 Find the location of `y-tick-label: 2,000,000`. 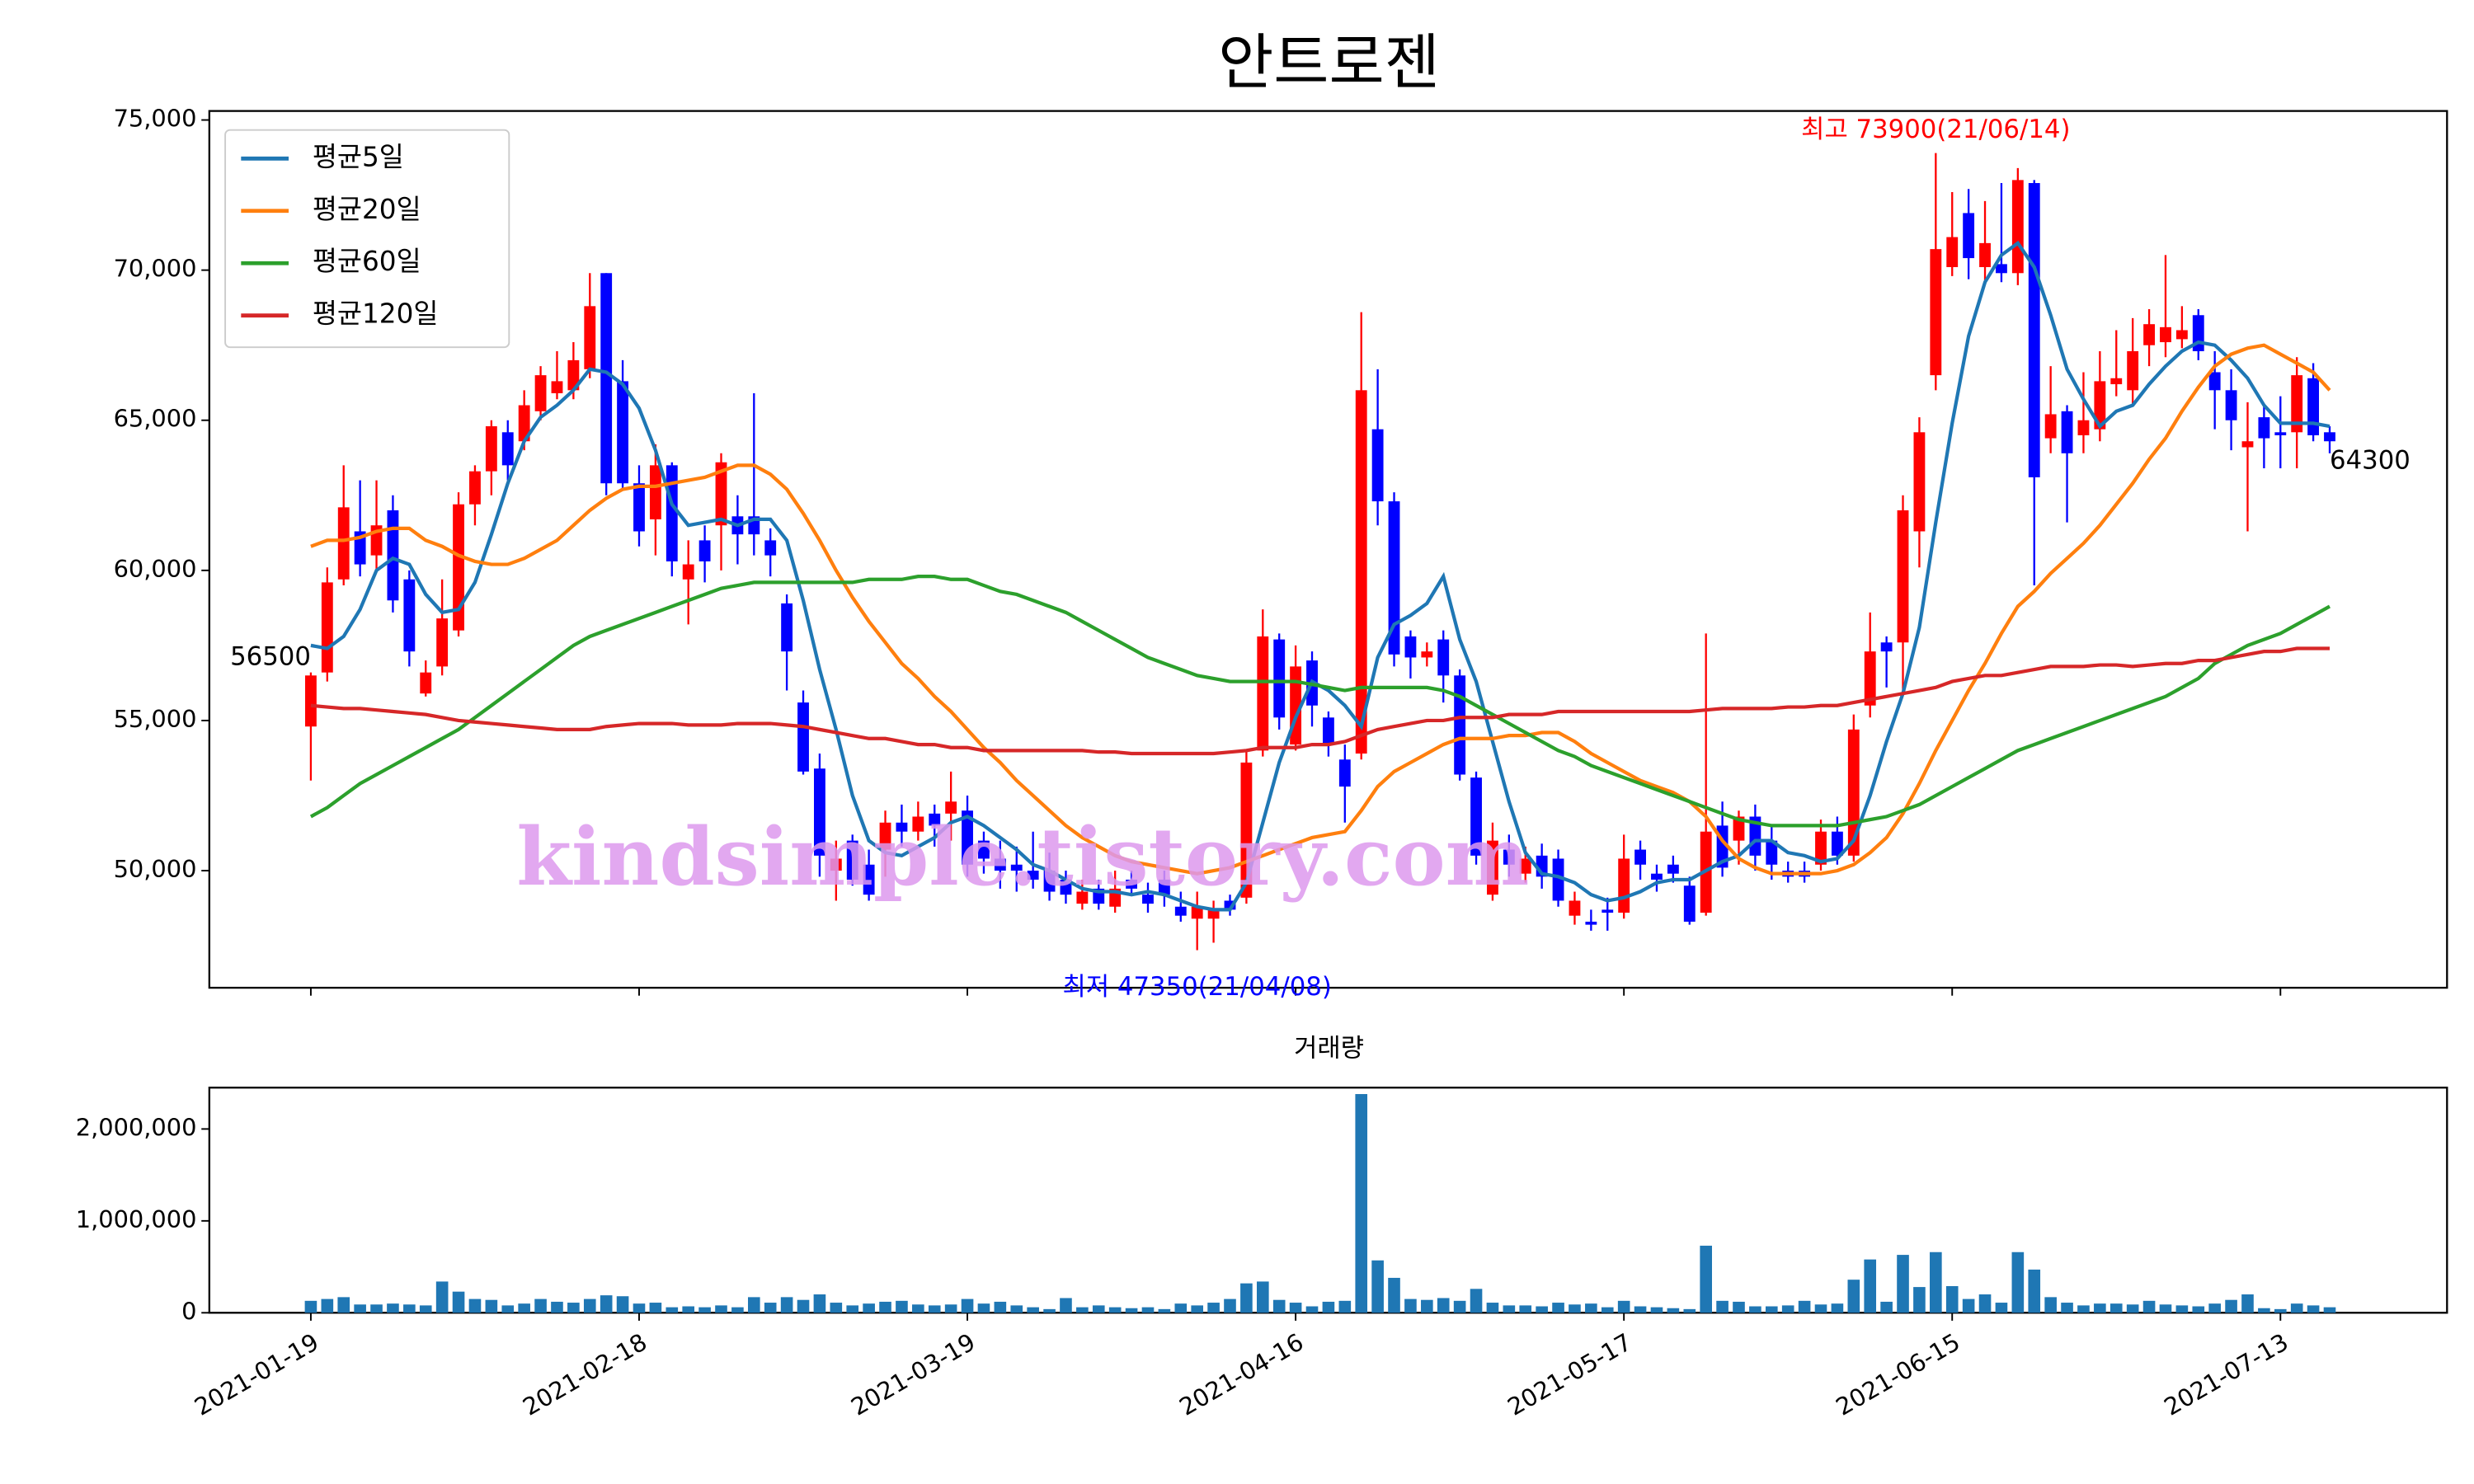

y-tick-label: 2,000,000 is located at coordinates (136, 1127).